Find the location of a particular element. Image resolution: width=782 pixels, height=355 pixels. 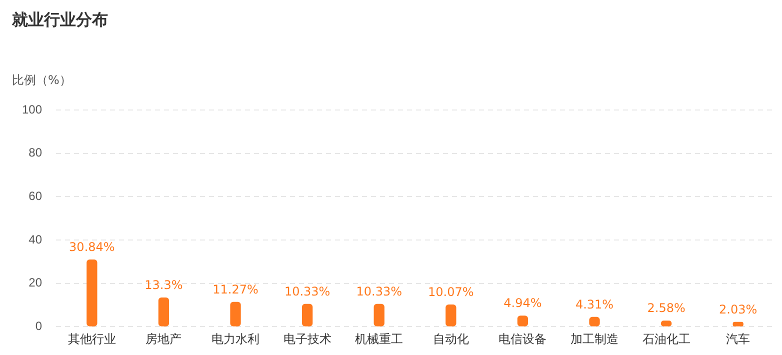

y-tick-label: 60 is located at coordinates (35, 195).